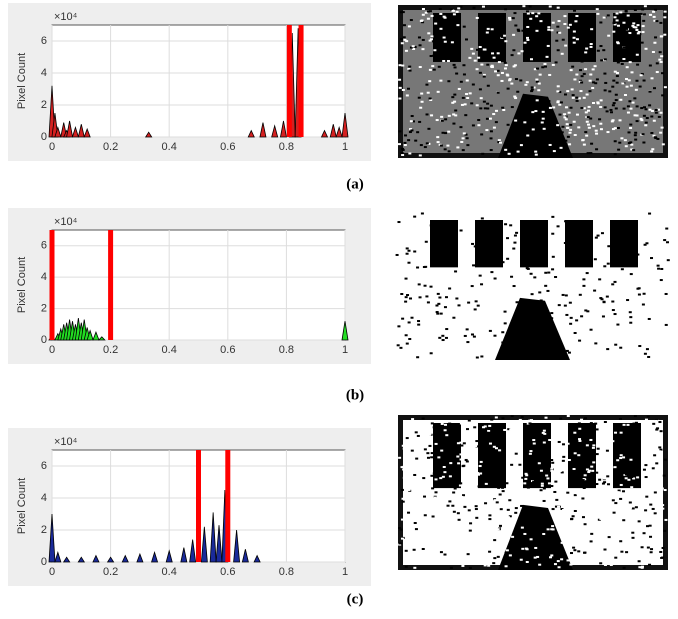 This screenshot has width=678, height=619. I want to click on x-tick-label: 0, so click(52, 147).